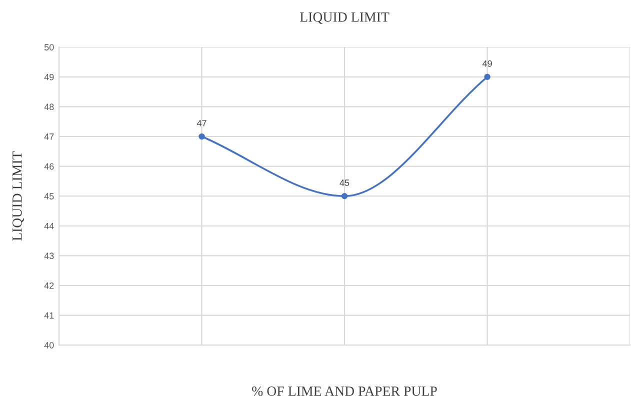 The image size is (631, 406). I want to click on data-label: 45, so click(345, 183).